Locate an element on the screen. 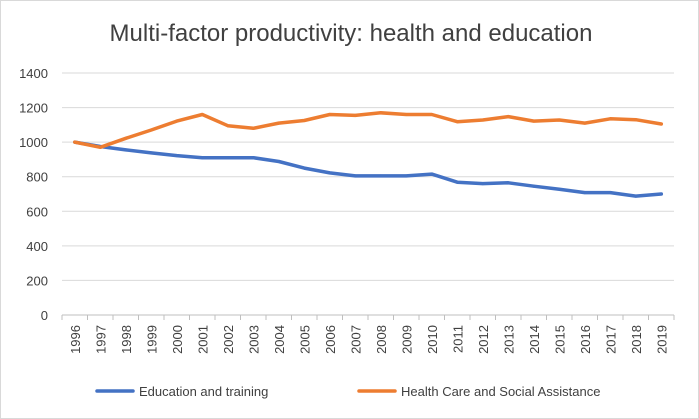  x-tick-label: 2007 is located at coordinates (355, 339).